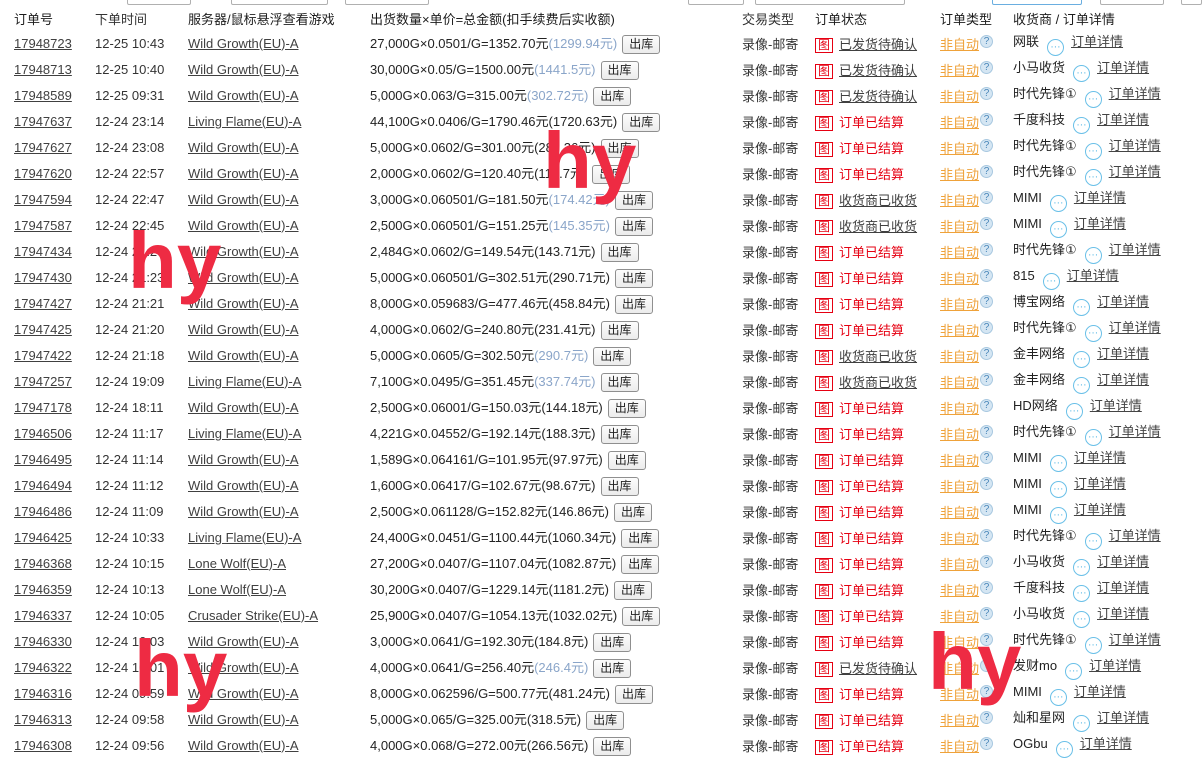 The image size is (1202, 766). I want to click on order-id-link: 17947627, so click(43, 147).